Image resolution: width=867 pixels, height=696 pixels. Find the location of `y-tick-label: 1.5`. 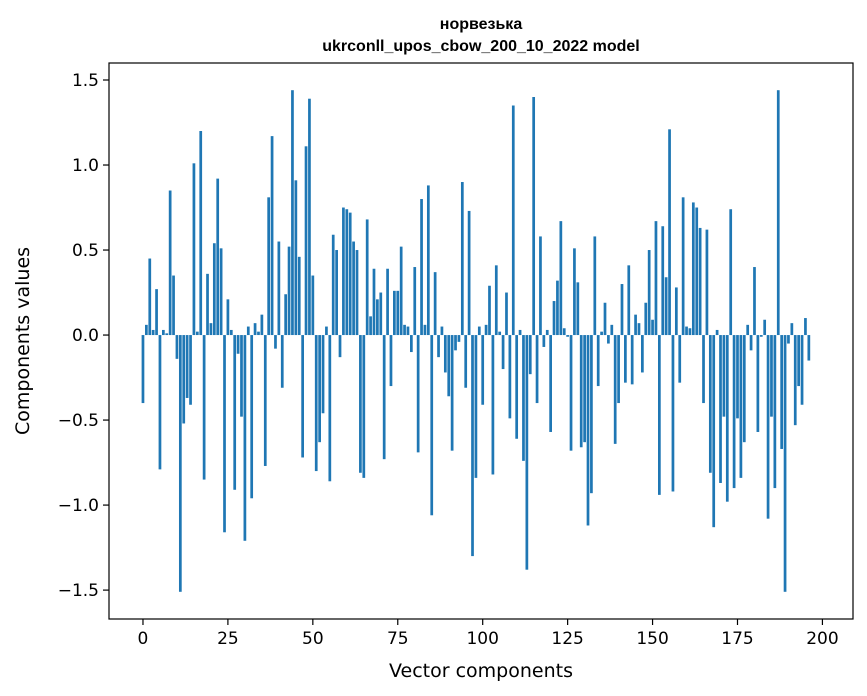

y-tick-label: 1.5 is located at coordinates (85, 81).